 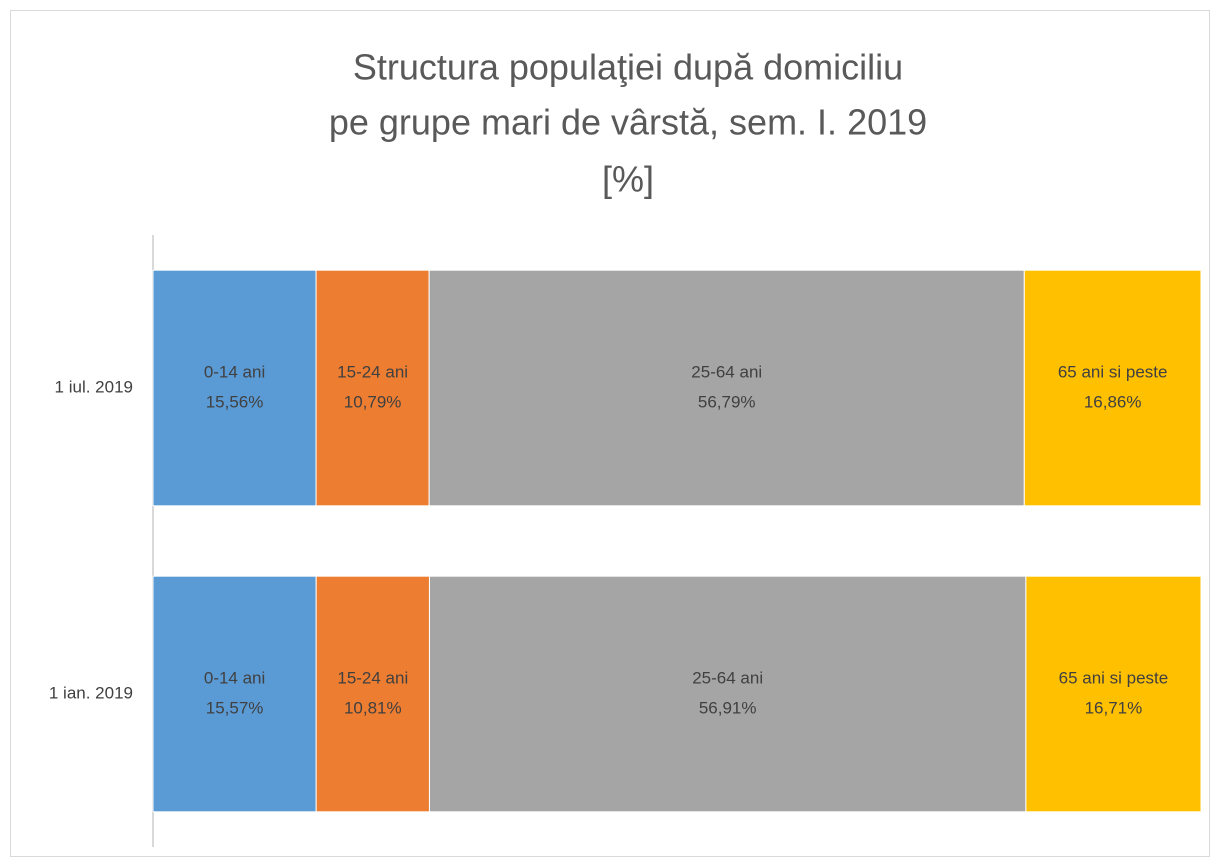 I want to click on chart-title: pe grupe mari de vârstă, sem. I. 2019, so click(x=628, y=122).